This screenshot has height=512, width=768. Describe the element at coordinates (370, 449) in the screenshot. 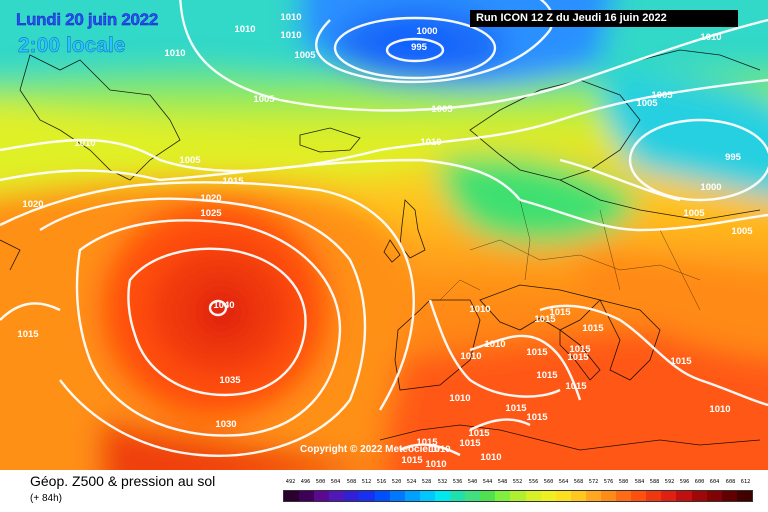

I see `copyright-notice: Copyright © 2022 Meteociel.fr` at that location.